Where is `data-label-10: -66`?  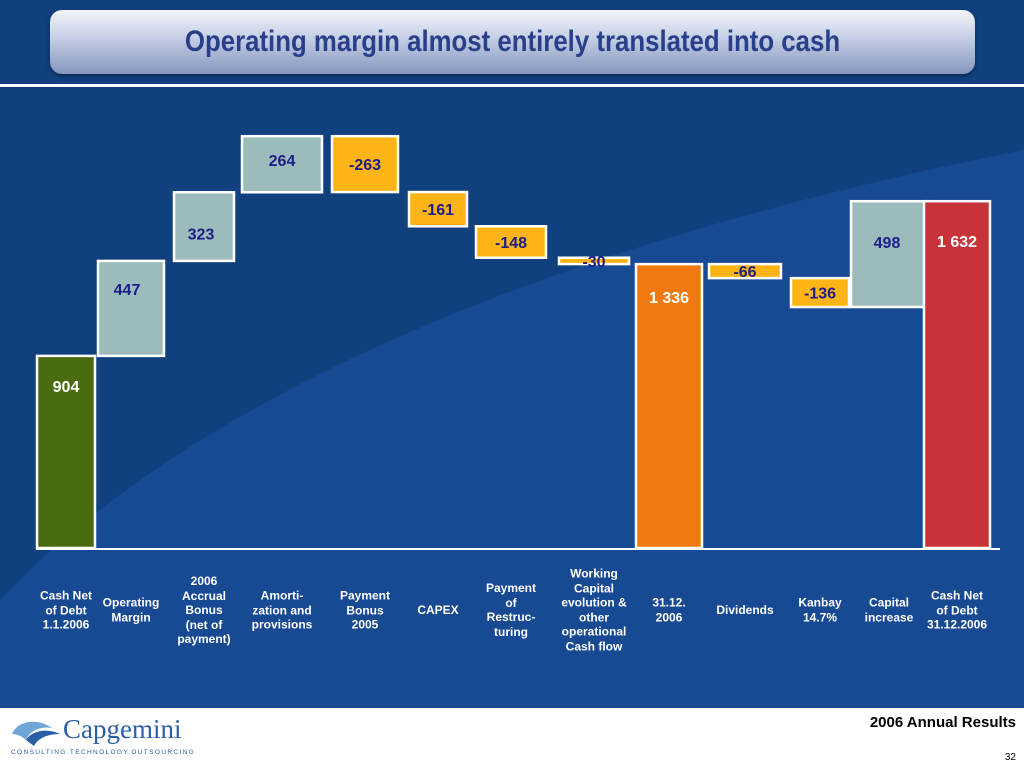 data-label-10: -66 is located at coordinates (744, 272).